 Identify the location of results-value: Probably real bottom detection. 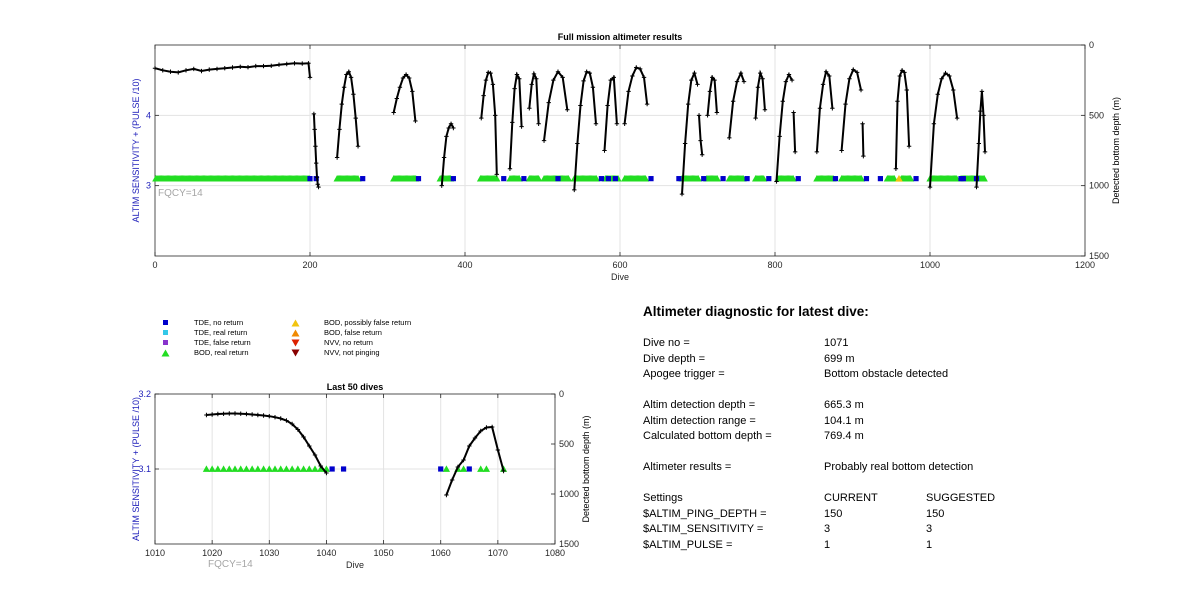
(899, 467).